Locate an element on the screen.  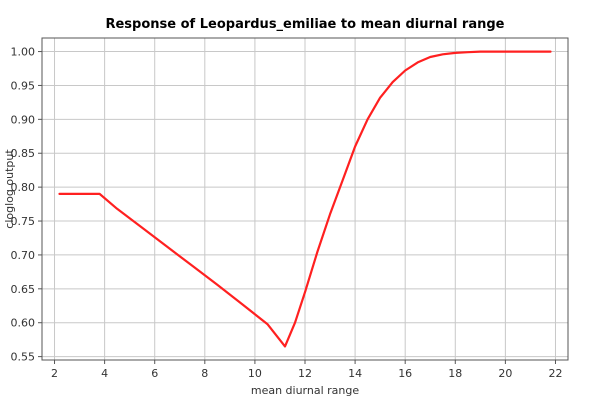
x-tick-label: 2 is located at coordinates (54, 373).